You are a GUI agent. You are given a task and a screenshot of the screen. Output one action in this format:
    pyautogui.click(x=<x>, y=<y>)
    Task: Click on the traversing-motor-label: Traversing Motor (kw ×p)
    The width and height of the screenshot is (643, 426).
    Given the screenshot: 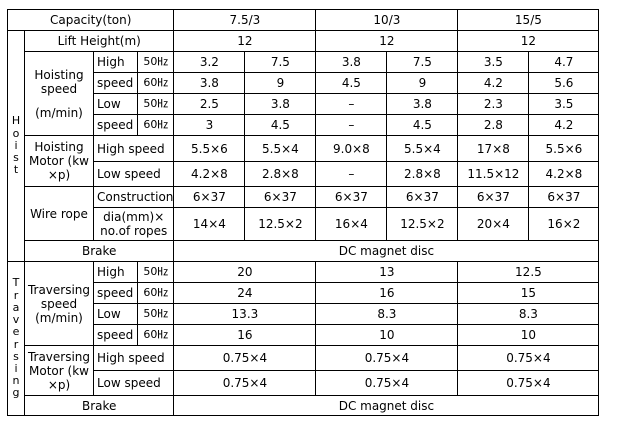 What is the action you would take?
    pyautogui.click(x=59, y=370)
    